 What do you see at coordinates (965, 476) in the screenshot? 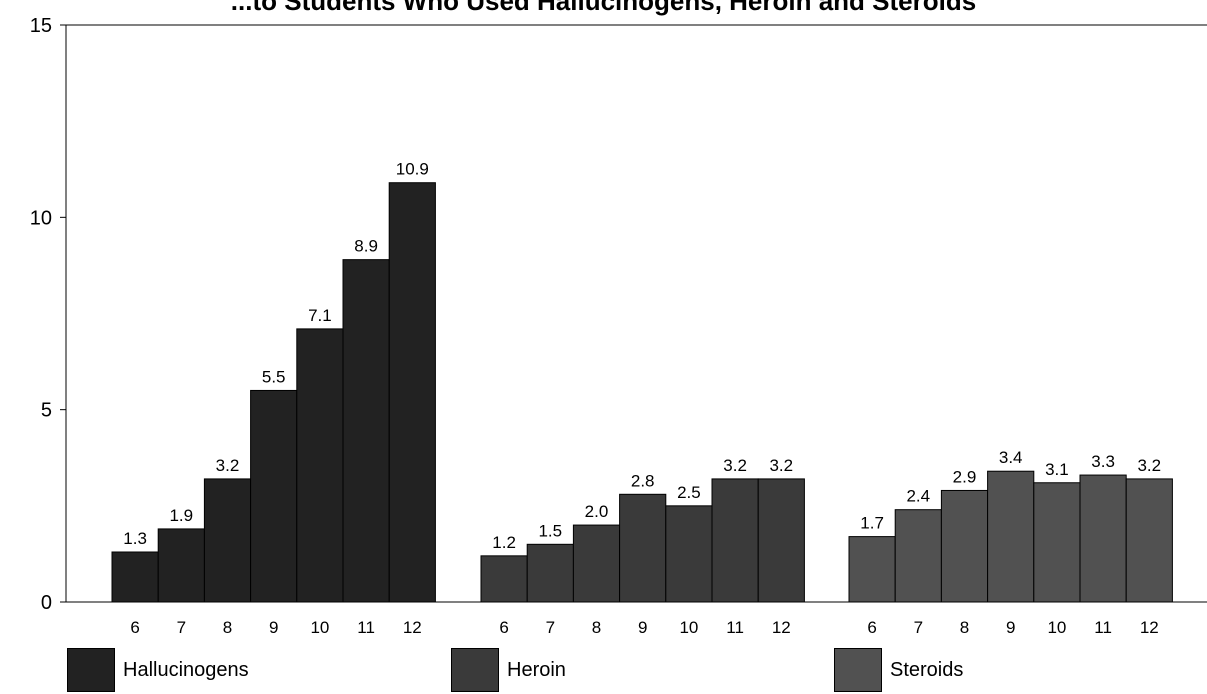
I see `bar-value-label: 2.9` at bounding box center [965, 476].